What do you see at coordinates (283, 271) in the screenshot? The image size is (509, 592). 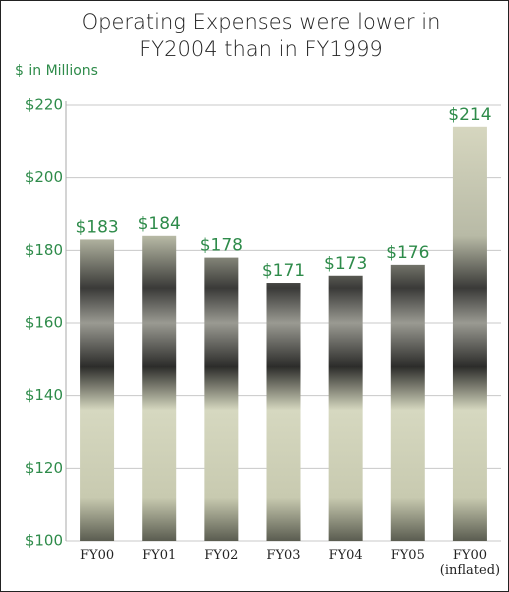 I see `value-label: $171` at bounding box center [283, 271].